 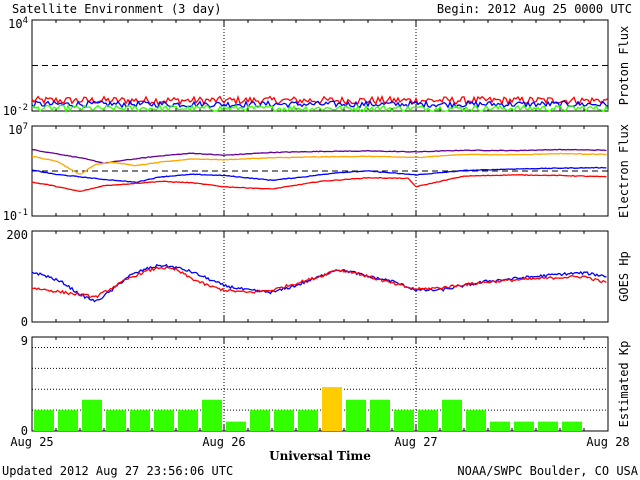 What do you see at coordinates (223, 442) in the screenshot?
I see `x-tick-label: Aug 26` at bounding box center [223, 442].